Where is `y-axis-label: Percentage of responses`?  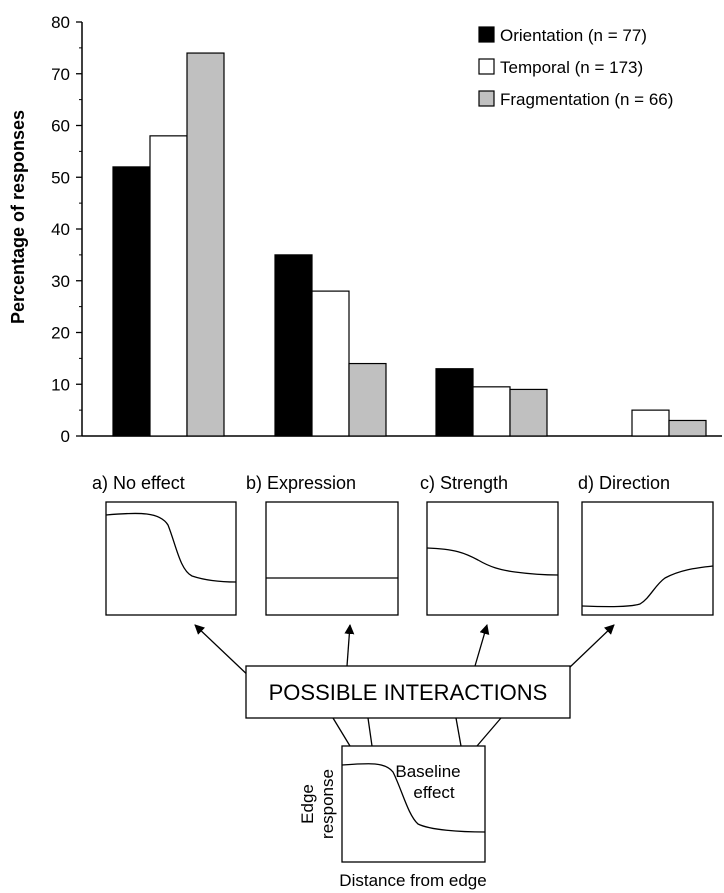
y-axis-label: Percentage of responses is located at coordinates (18, 217).